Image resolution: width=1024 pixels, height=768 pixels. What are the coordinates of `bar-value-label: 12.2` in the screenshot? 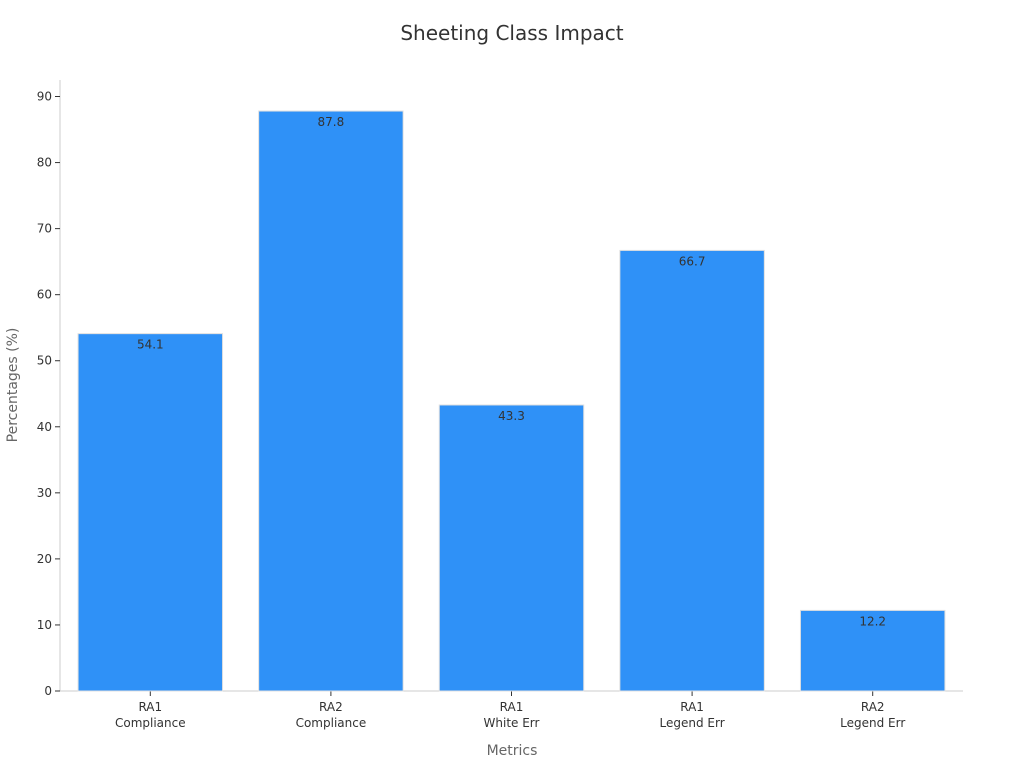 It's located at (872, 621).